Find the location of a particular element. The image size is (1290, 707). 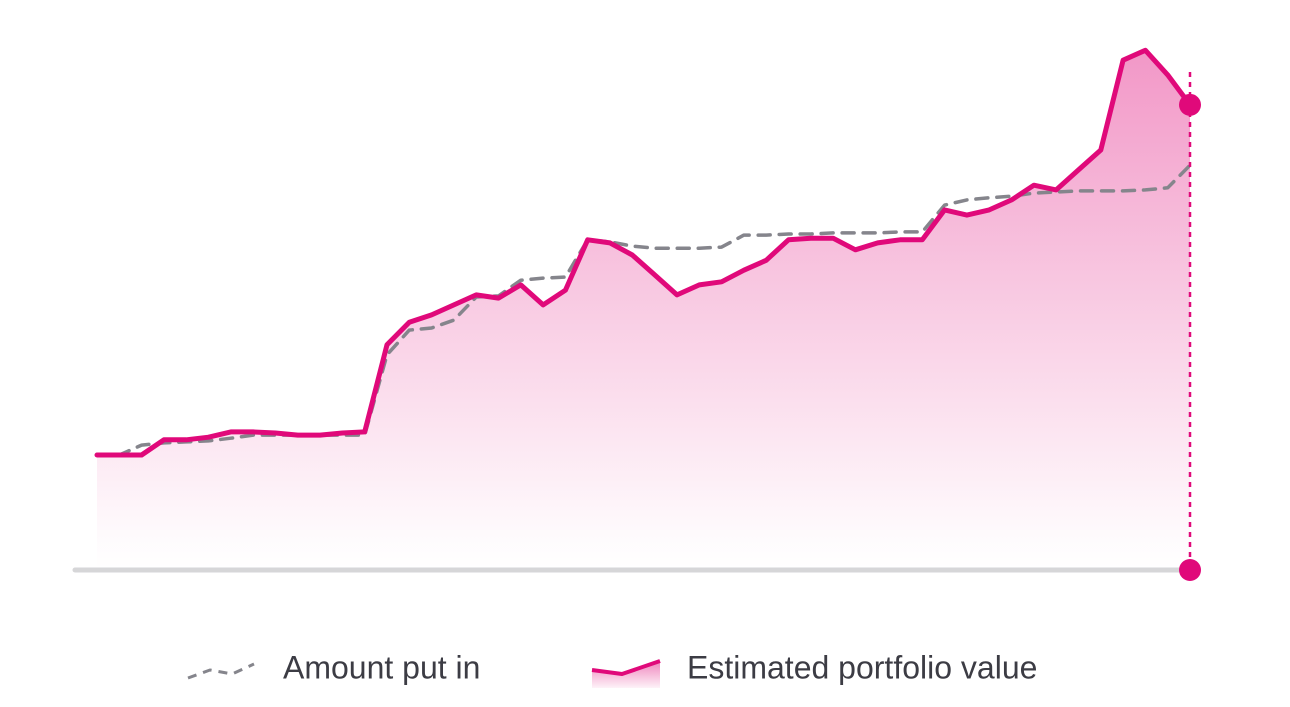

cursor-dot is located at coordinates (1190, 570).